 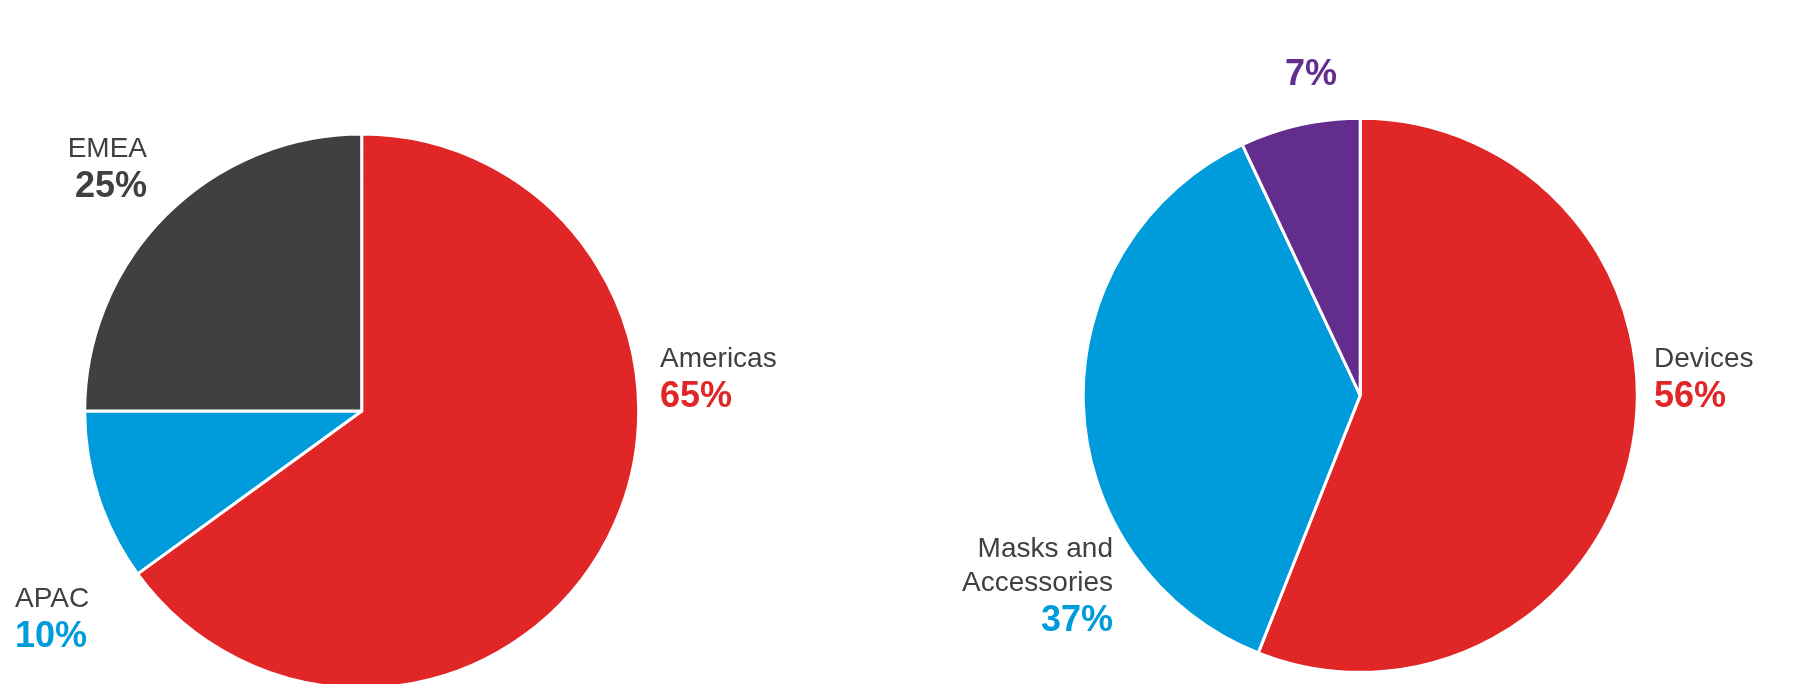 What do you see at coordinates (1310, 72) in the screenshot?
I see `data-label: 7%` at bounding box center [1310, 72].